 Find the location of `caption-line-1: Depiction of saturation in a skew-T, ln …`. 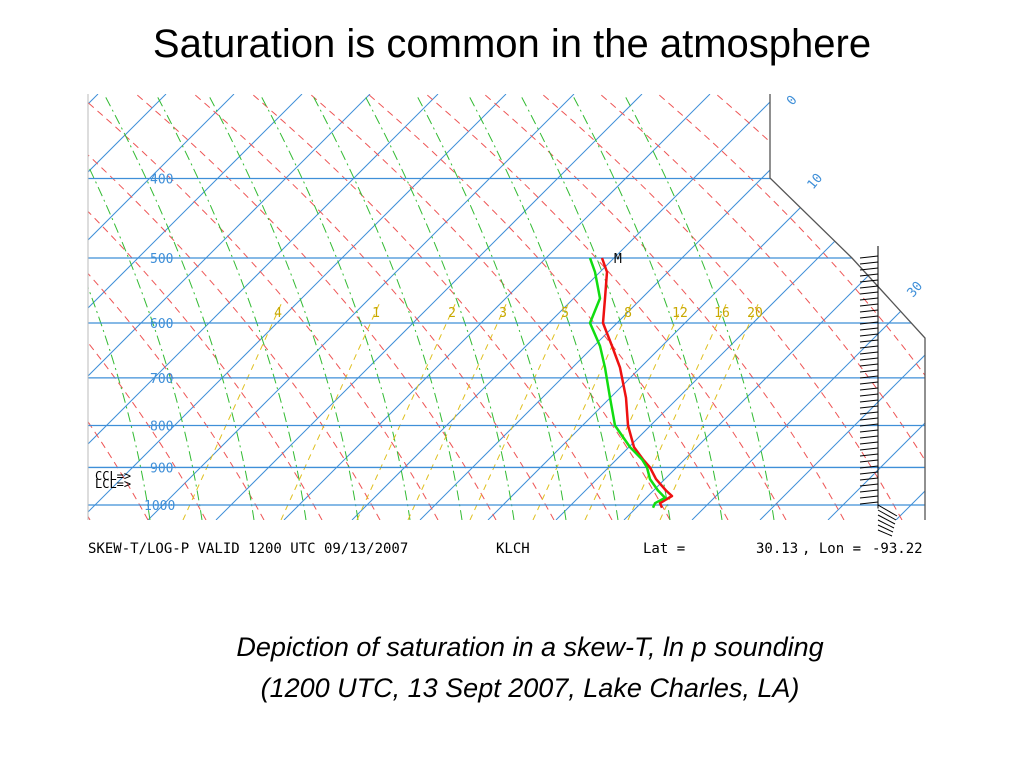

caption-line-1: Depiction of saturation in a skew-T, ln … is located at coordinates (530, 647).